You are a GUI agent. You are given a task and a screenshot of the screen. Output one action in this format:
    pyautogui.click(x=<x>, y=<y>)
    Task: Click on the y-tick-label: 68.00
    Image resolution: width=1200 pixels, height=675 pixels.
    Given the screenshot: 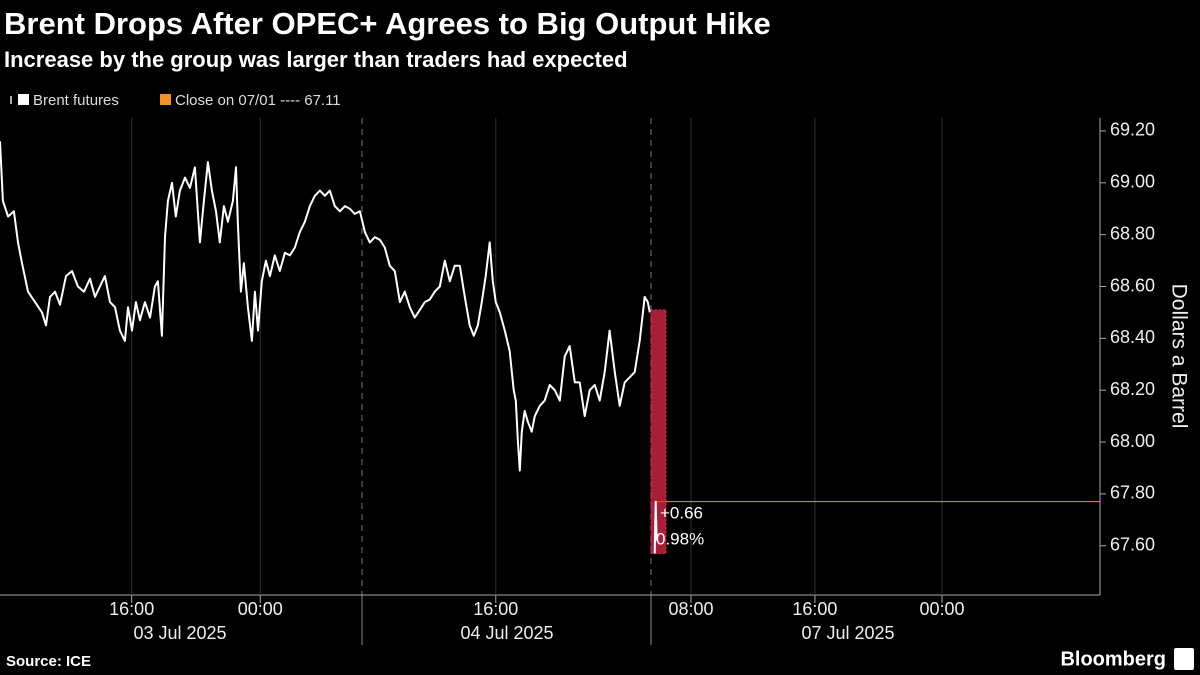 What is the action you would take?
    pyautogui.click(x=1132, y=441)
    